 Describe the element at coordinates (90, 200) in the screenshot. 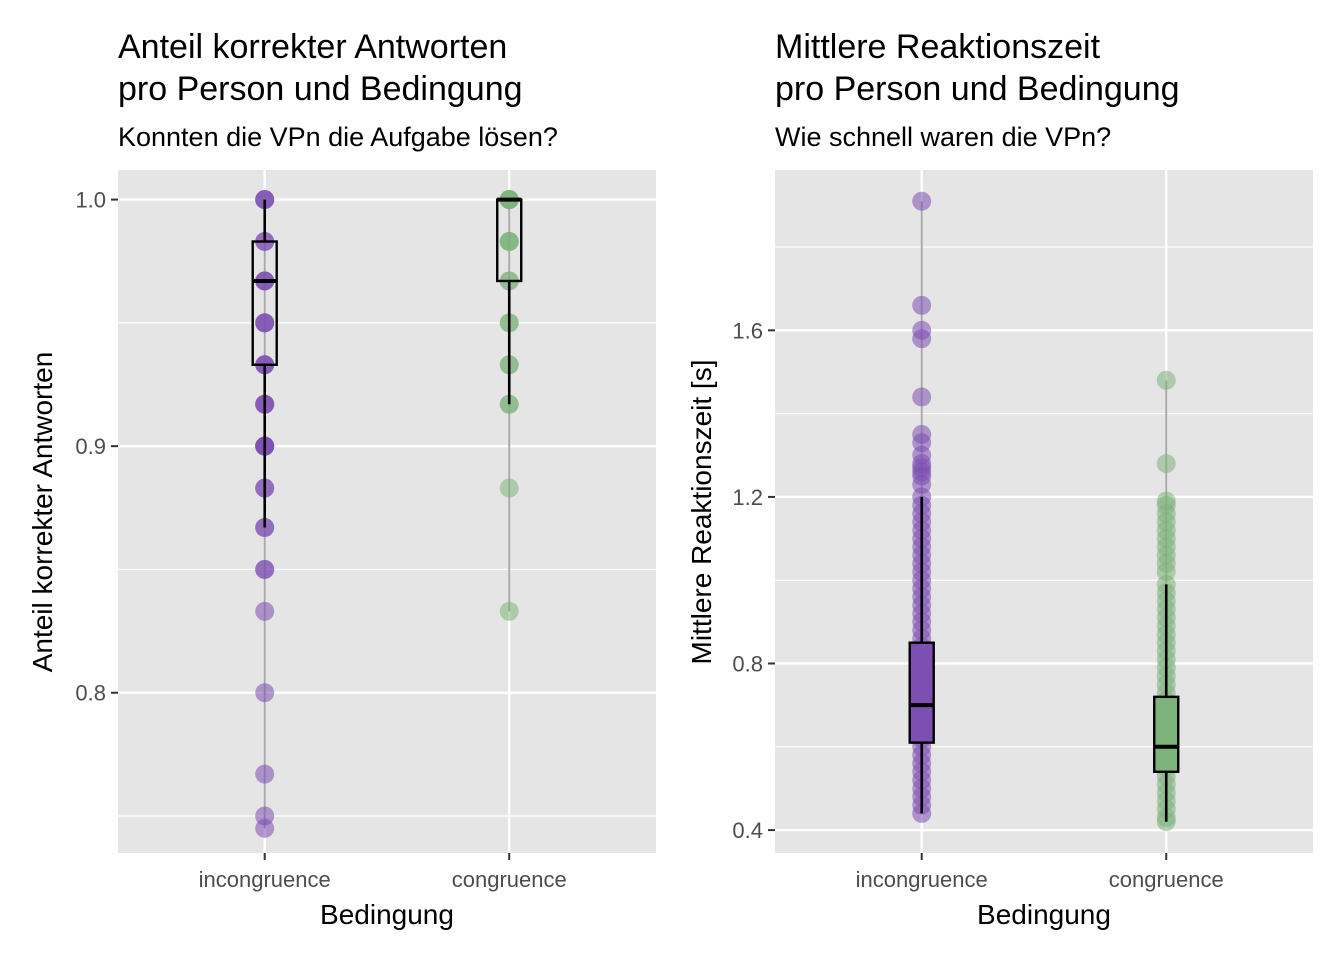

I see `y-tick-label: 1.0` at that location.